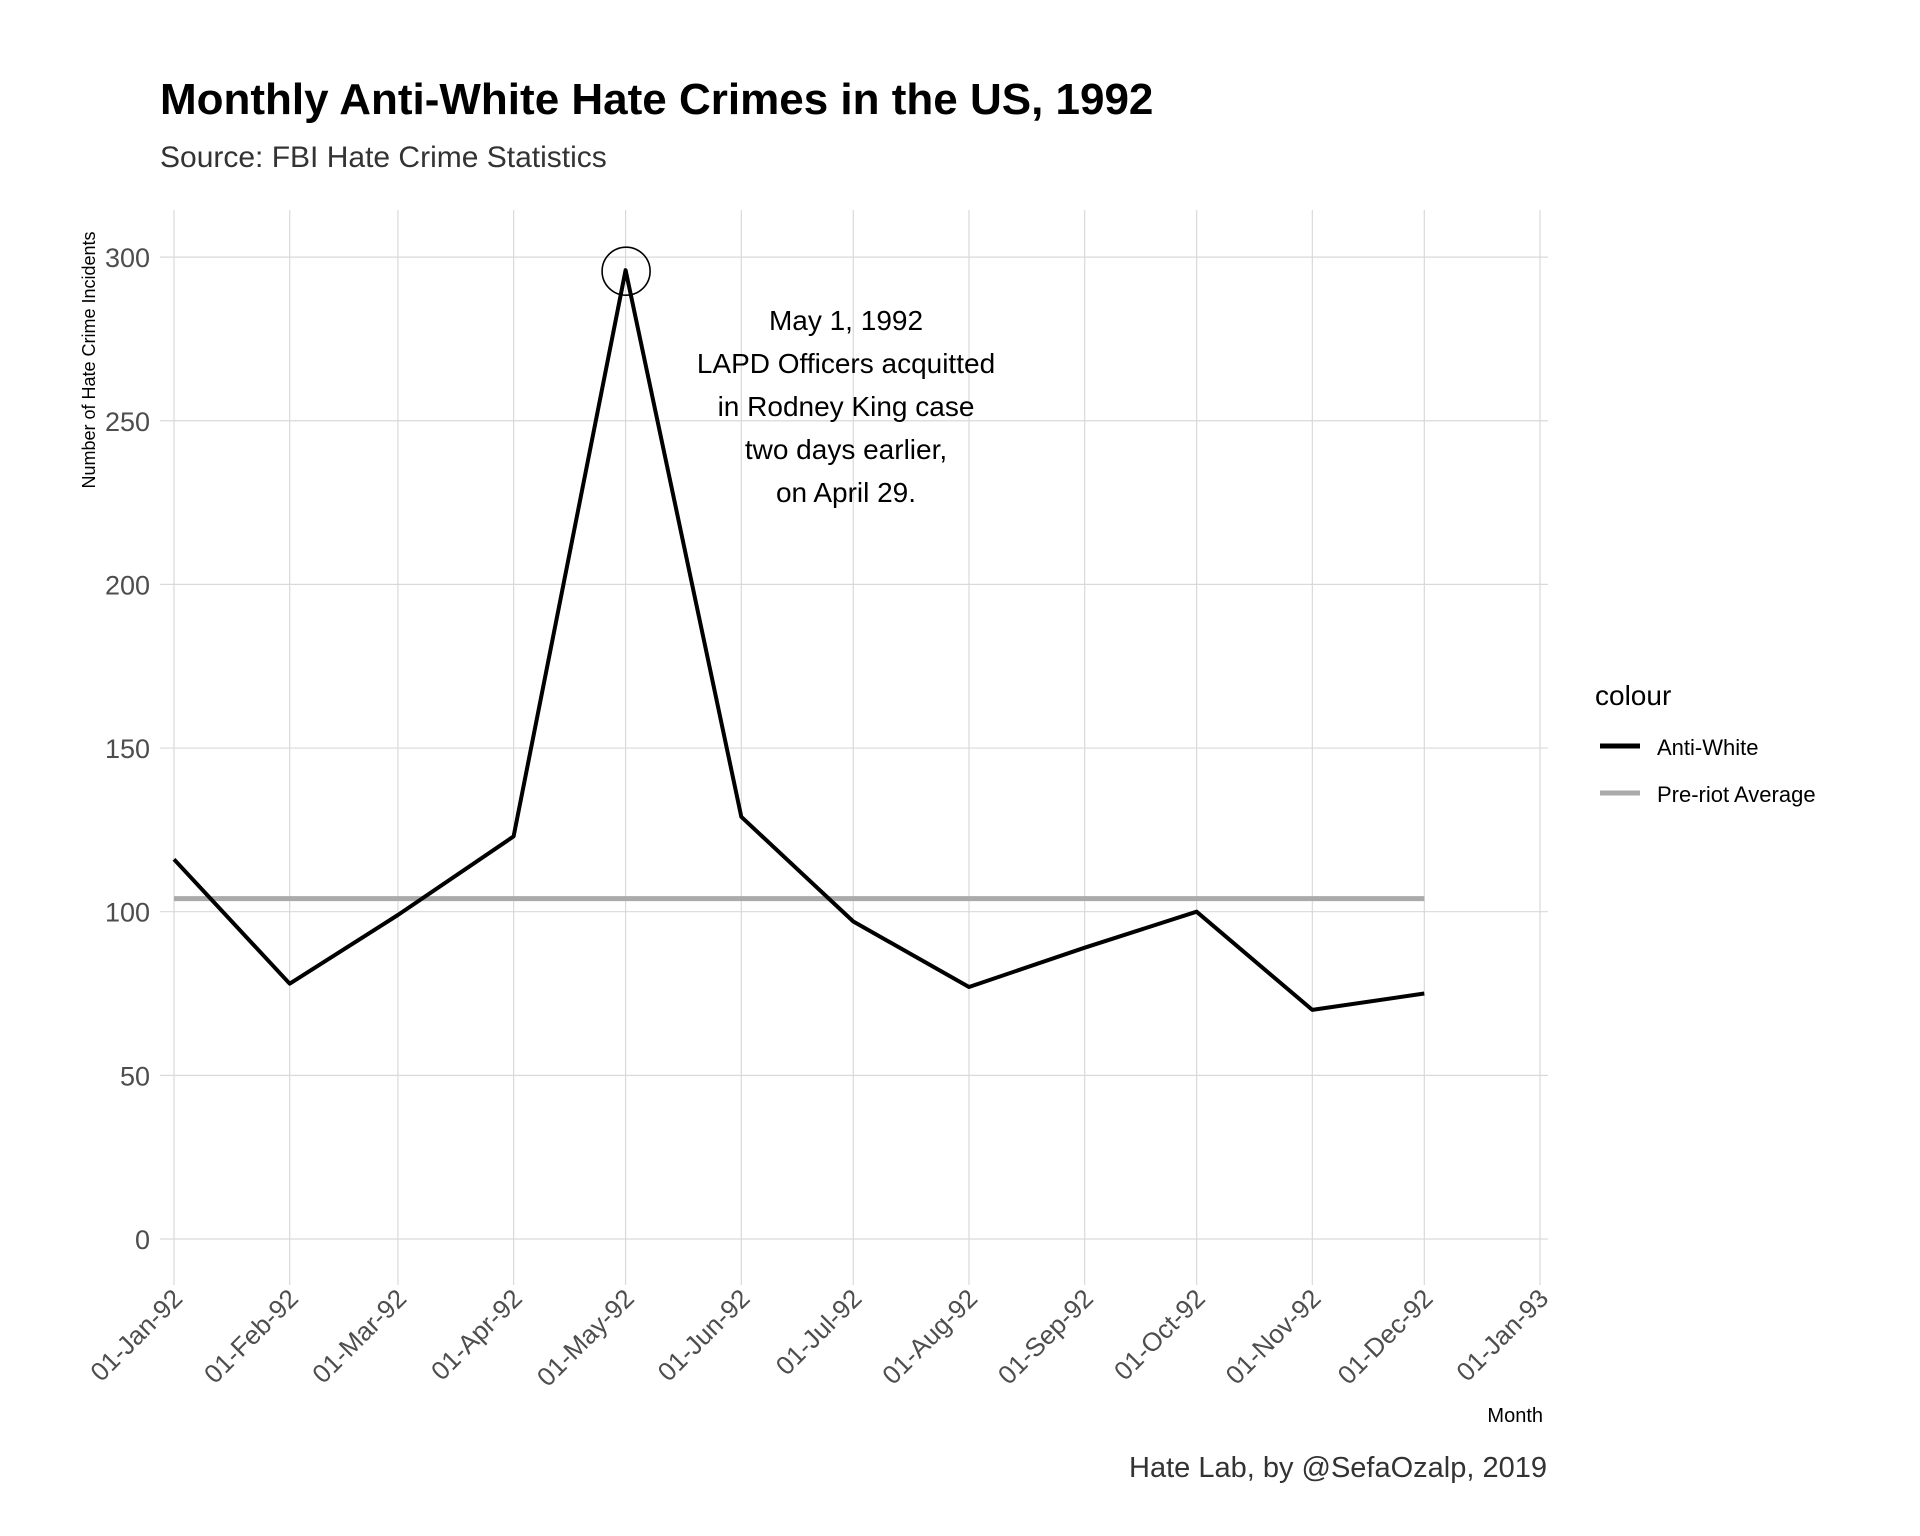 This screenshot has width=1920, height=1536. What do you see at coordinates (846, 320) in the screenshot?
I see `annotation-line-1: May 1, 1992` at bounding box center [846, 320].